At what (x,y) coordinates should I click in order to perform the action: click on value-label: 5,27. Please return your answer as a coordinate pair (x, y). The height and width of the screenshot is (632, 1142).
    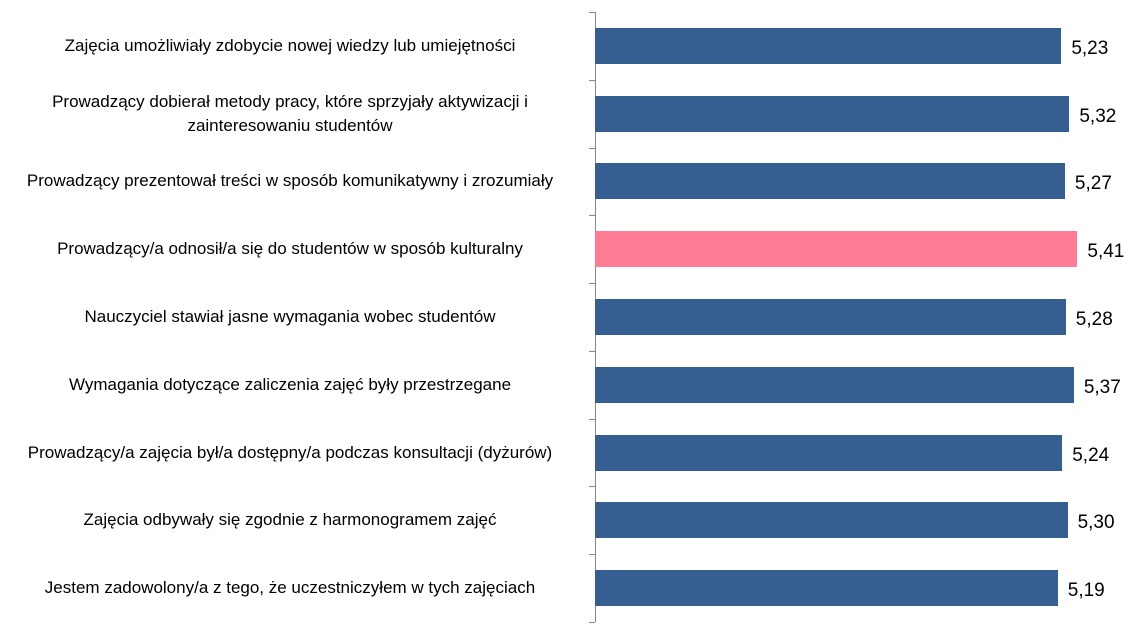
    Looking at the image, I should click on (1093, 184).